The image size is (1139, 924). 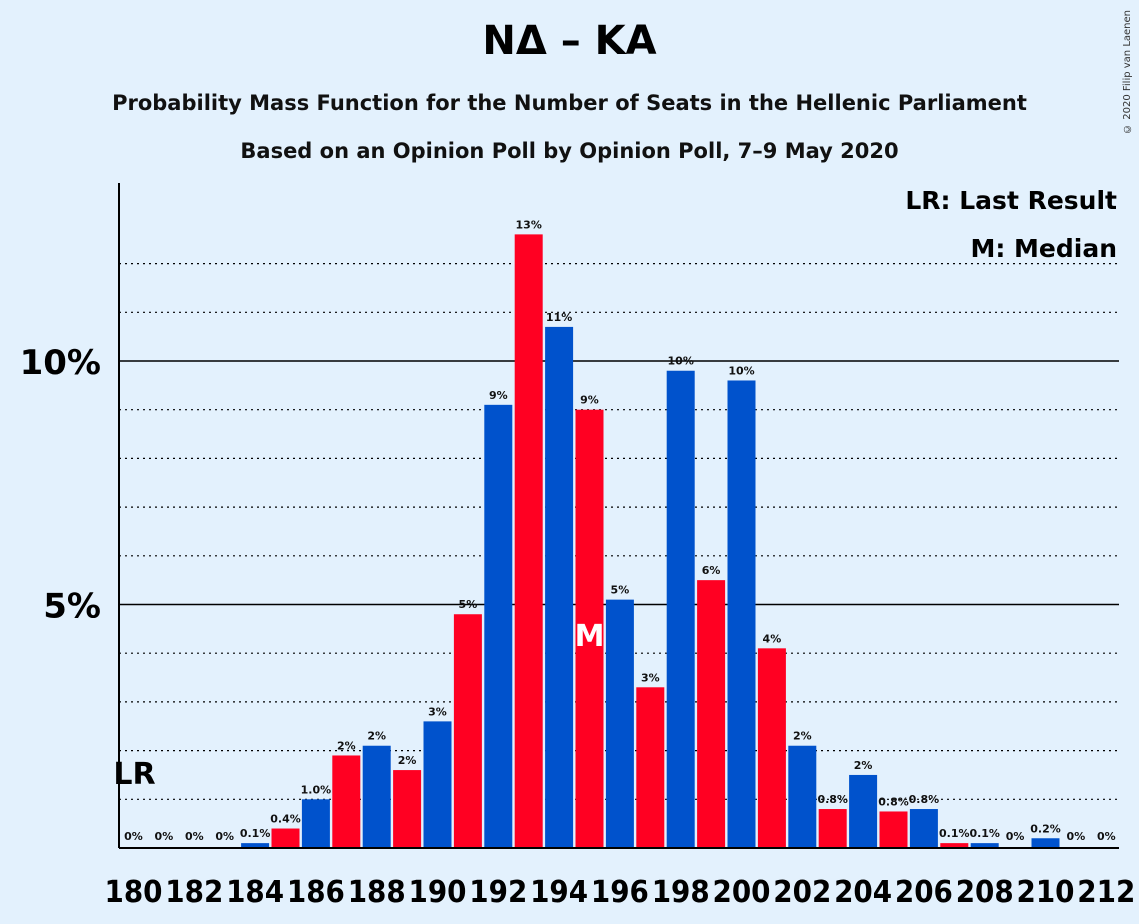 I want to click on data-label-191: 5%, so click(x=468, y=604).